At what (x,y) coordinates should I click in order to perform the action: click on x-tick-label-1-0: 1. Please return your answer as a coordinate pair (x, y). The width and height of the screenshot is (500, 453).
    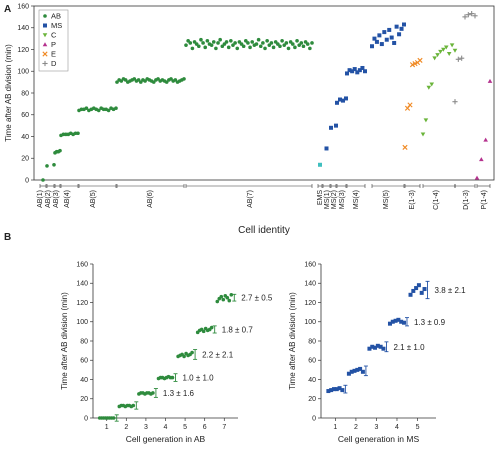
    Looking at the image, I should click on (107, 427).